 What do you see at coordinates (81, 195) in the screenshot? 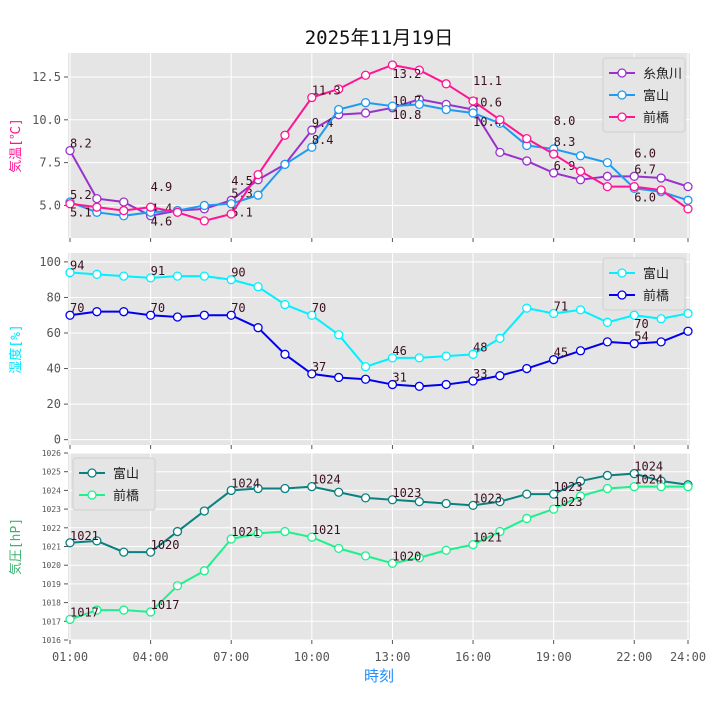
I see `data-label: 5.2` at bounding box center [81, 195].